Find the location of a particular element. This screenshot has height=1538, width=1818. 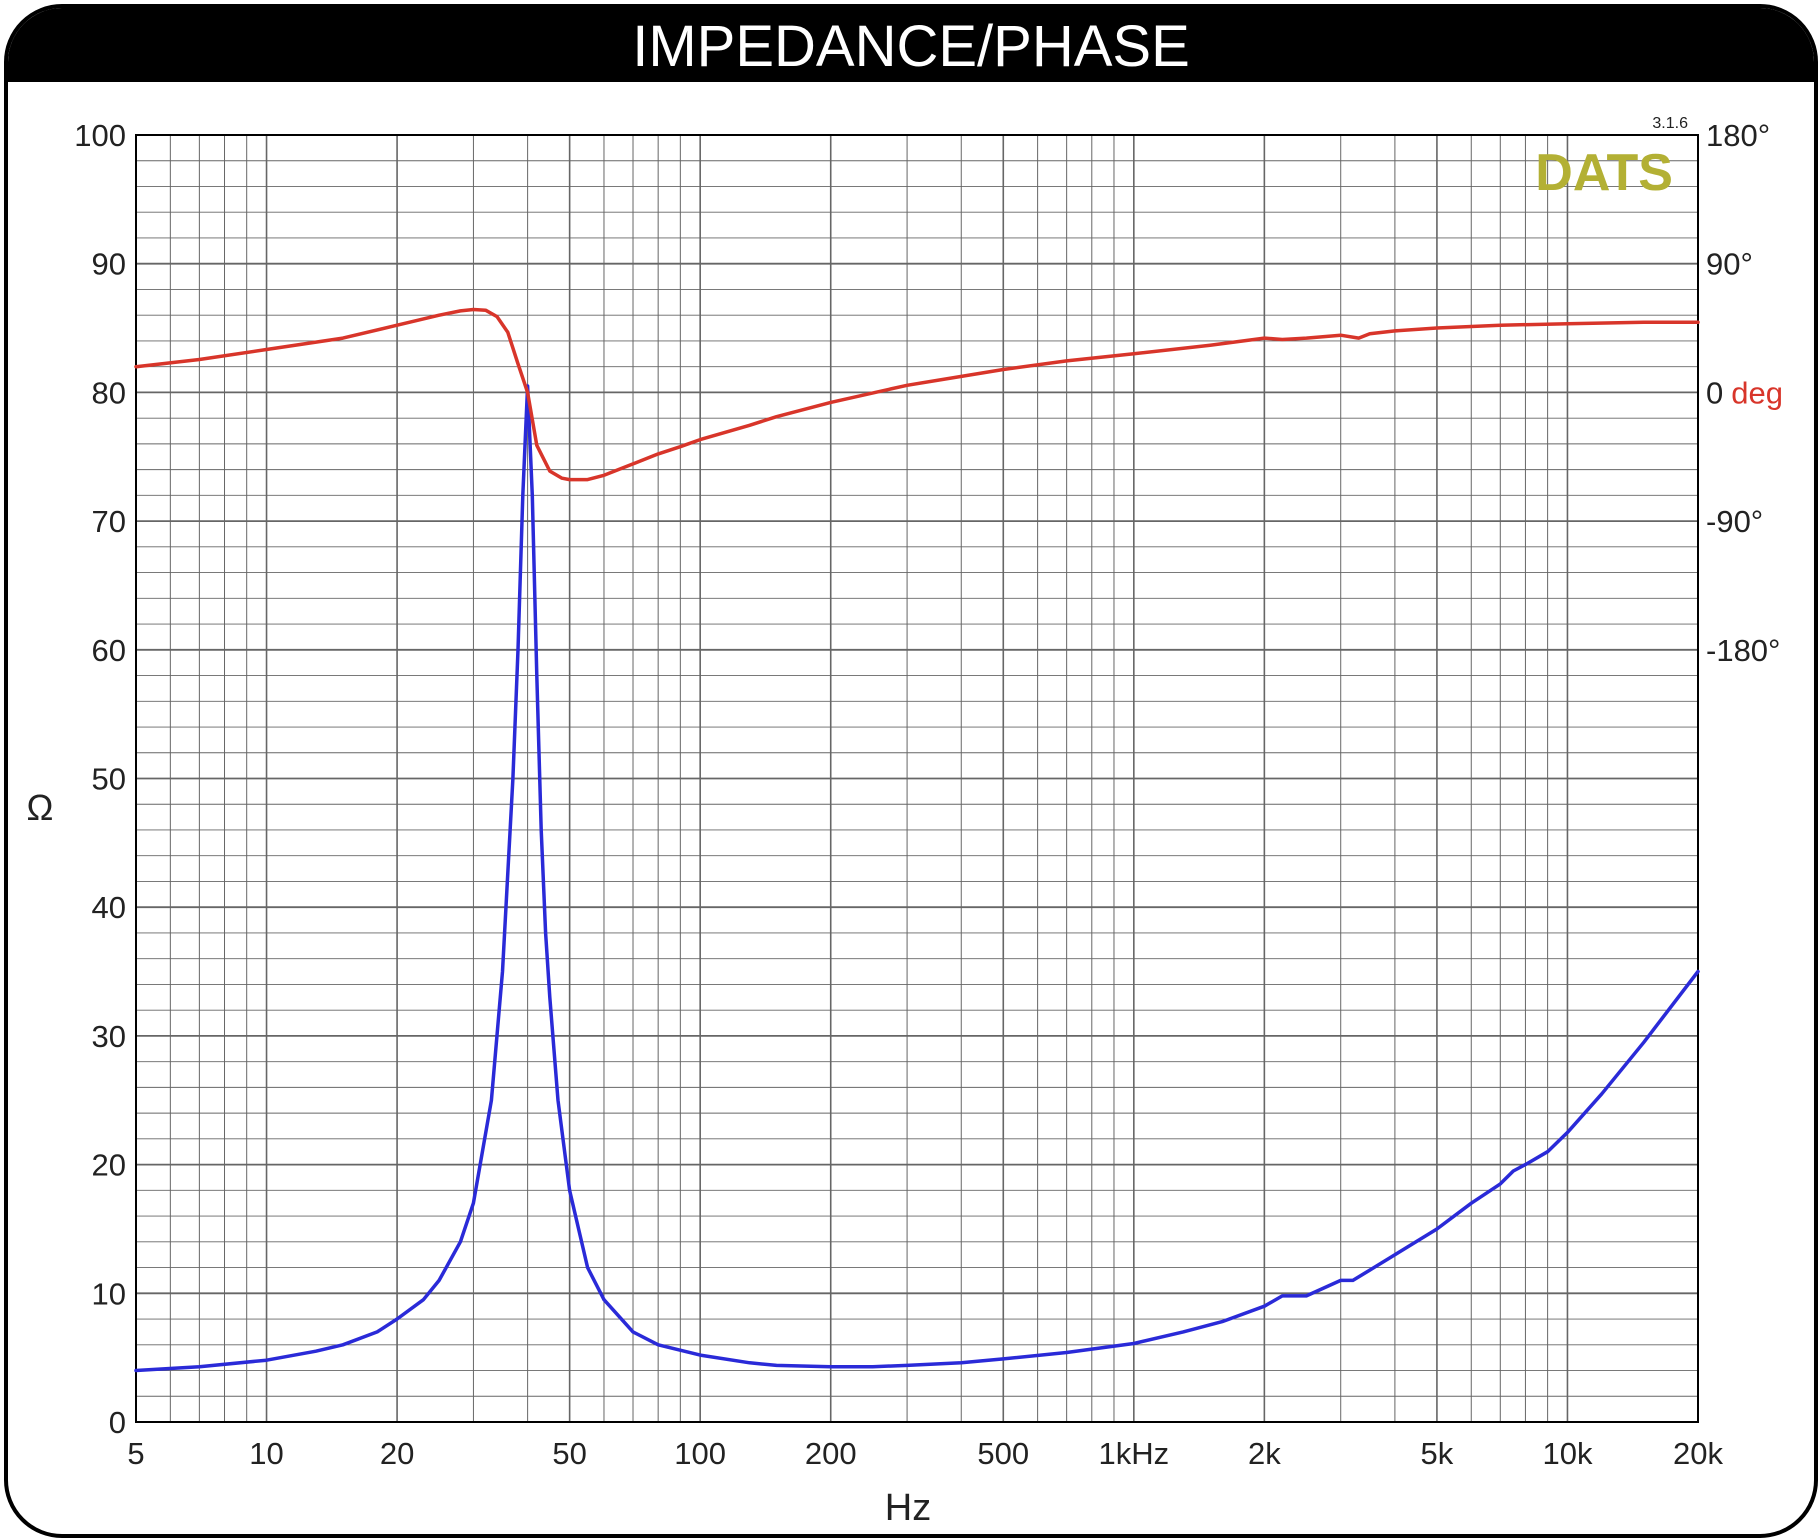

x-tick-label: 200 is located at coordinates (831, 1453).